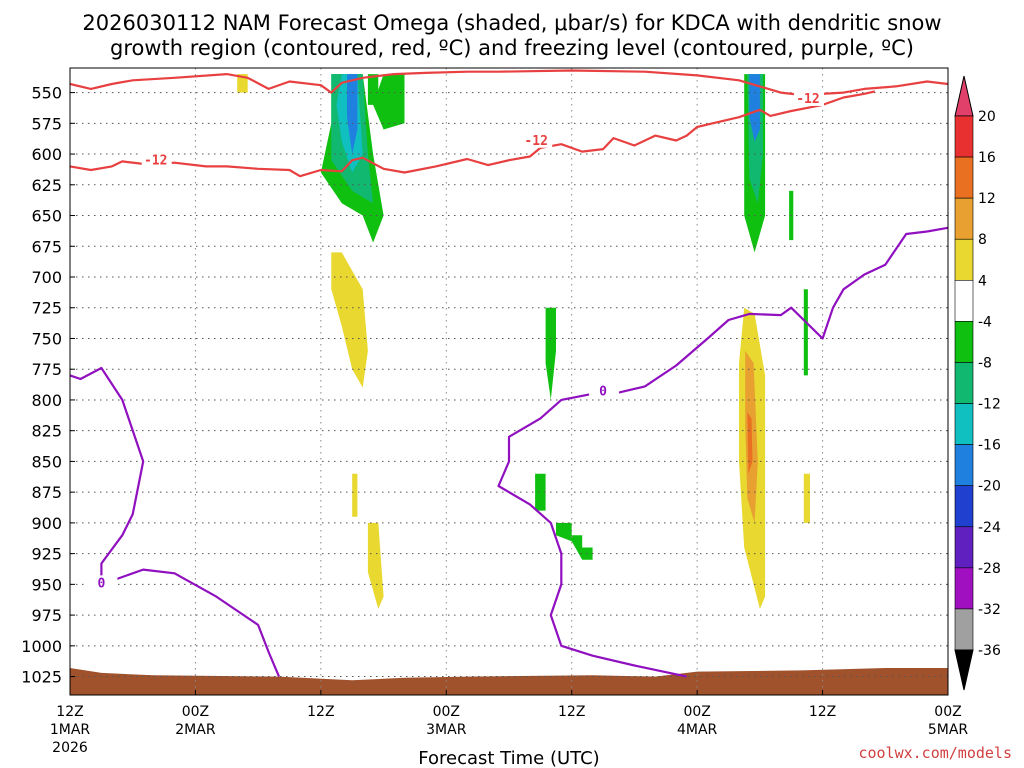 The image size is (1024, 768). I want to click on colorbar-label-1: 16, so click(987, 158).